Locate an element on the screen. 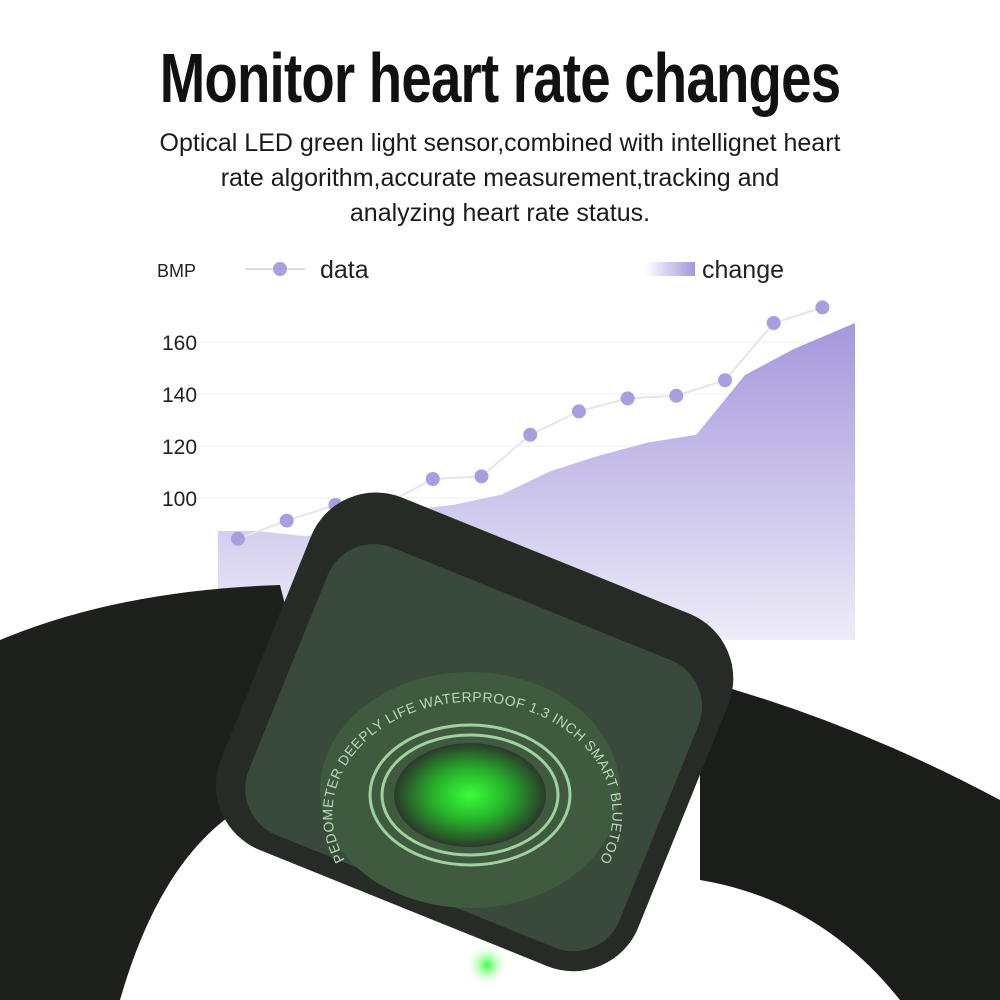 This screenshot has width=1000, height=1000. legend-data-marker is located at coordinates (280, 269).